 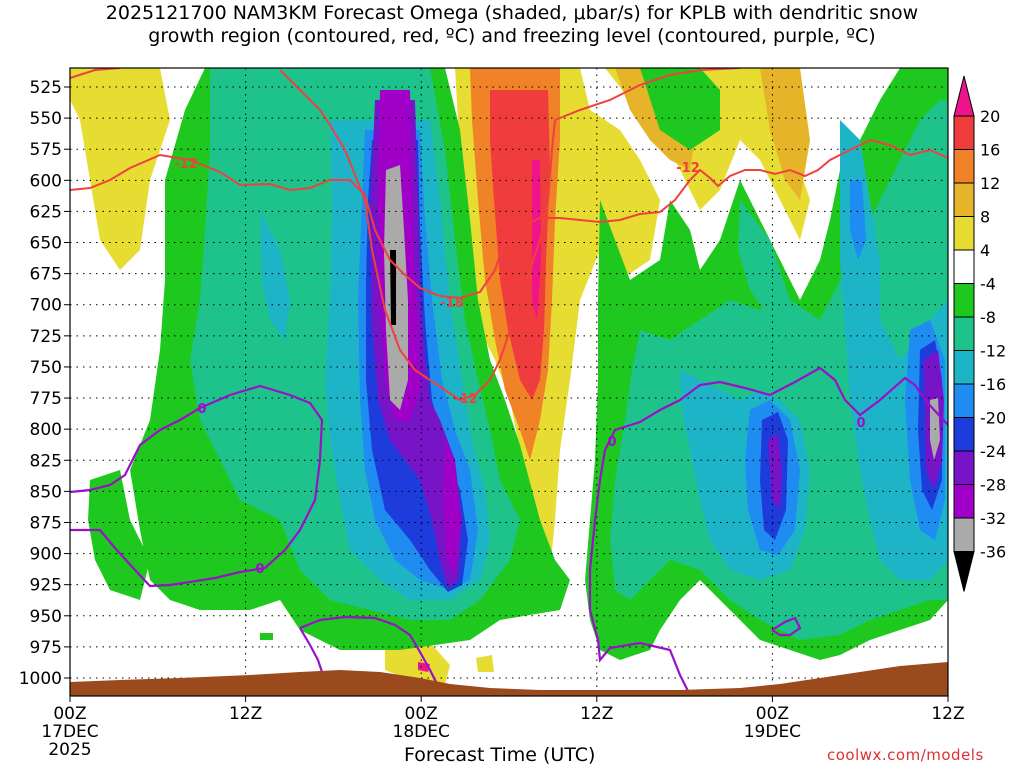 What do you see at coordinates (993, 552) in the screenshot?
I see `colorbar-label-13: -36` at bounding box center [993, 552].